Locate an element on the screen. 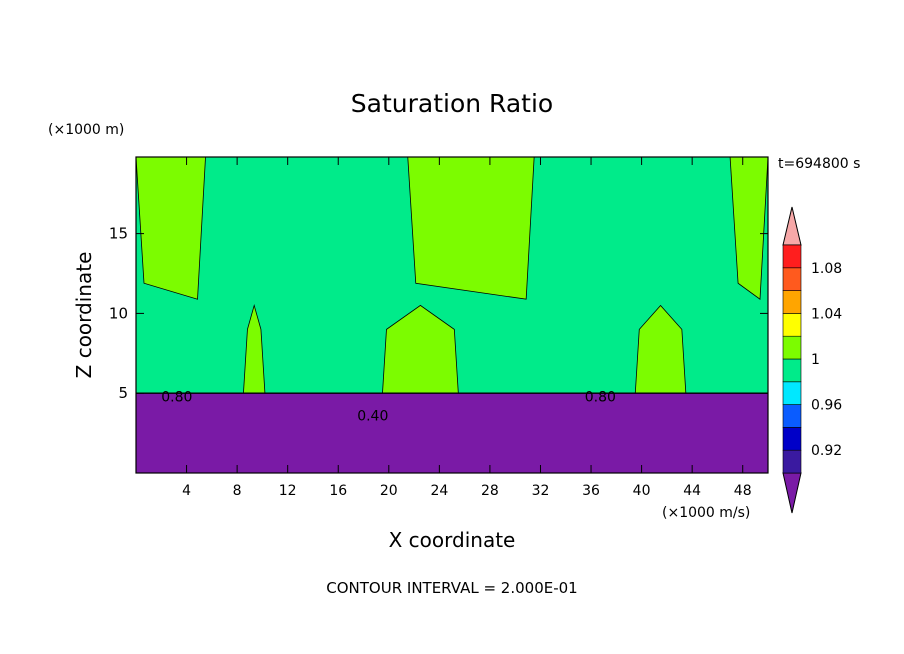 This screenshot has width=904, height=654. x-axis-label: X coordinate is located at coordinates (452, 540).